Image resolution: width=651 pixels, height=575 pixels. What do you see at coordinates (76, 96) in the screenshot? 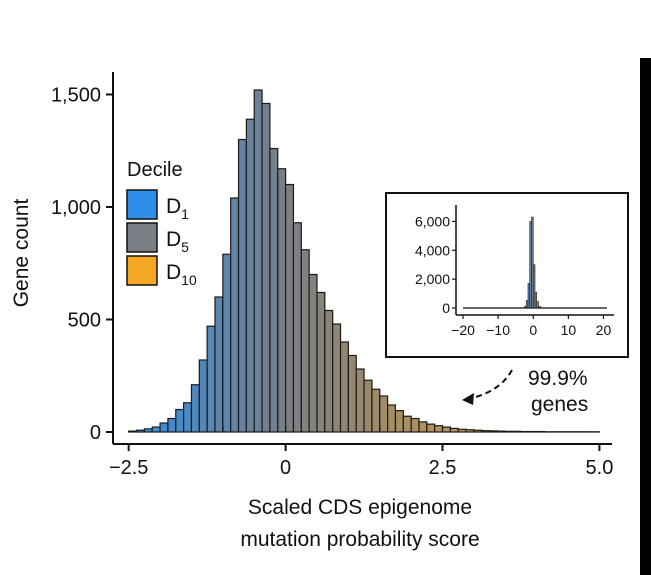
I see `y-tick-label: 1,500` at bounding box center [76, 96].